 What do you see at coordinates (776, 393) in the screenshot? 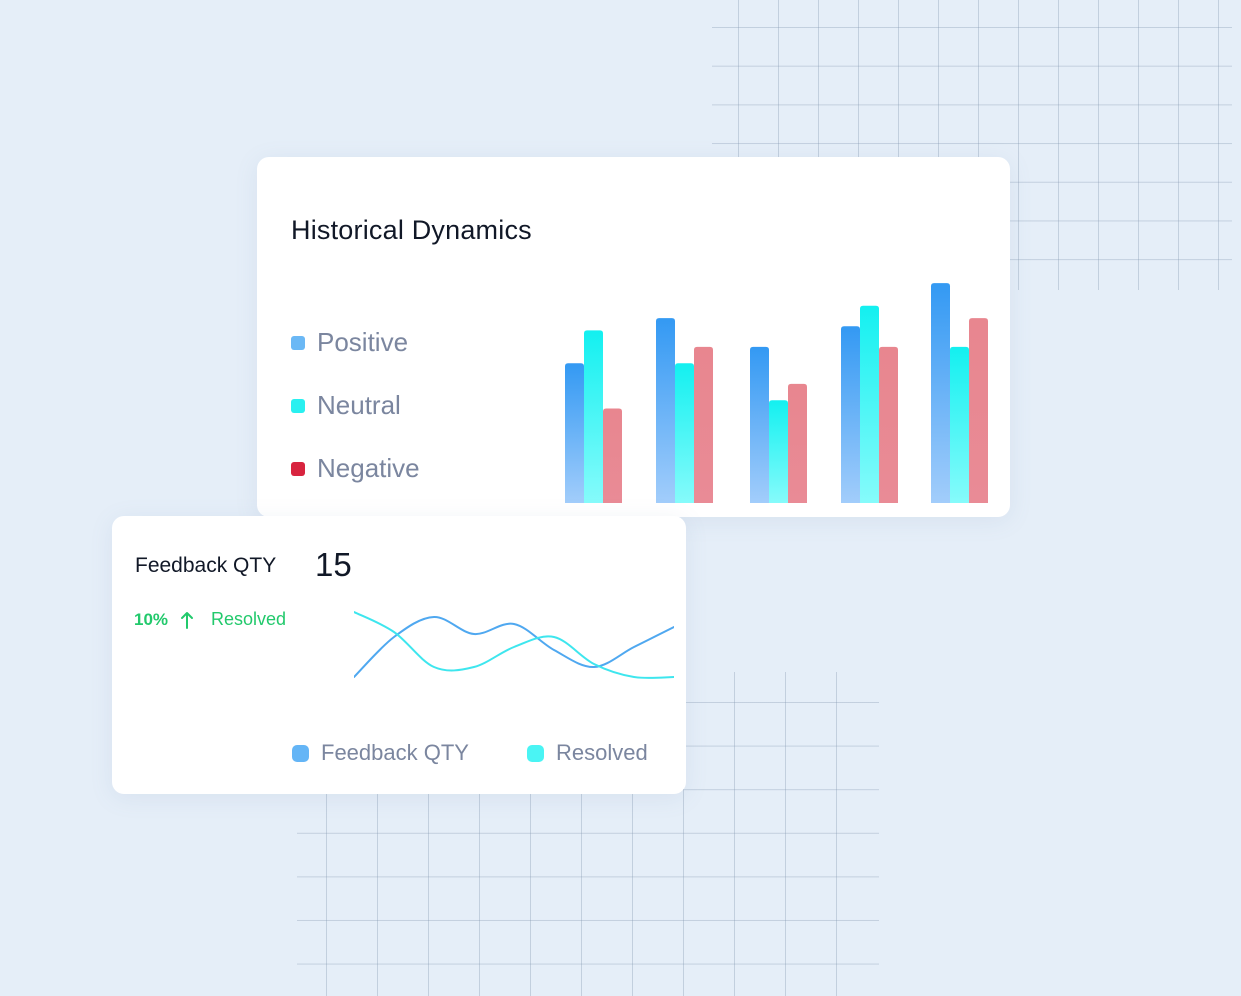
I see `historical-bar-chart` at bounding box center [776, 393].